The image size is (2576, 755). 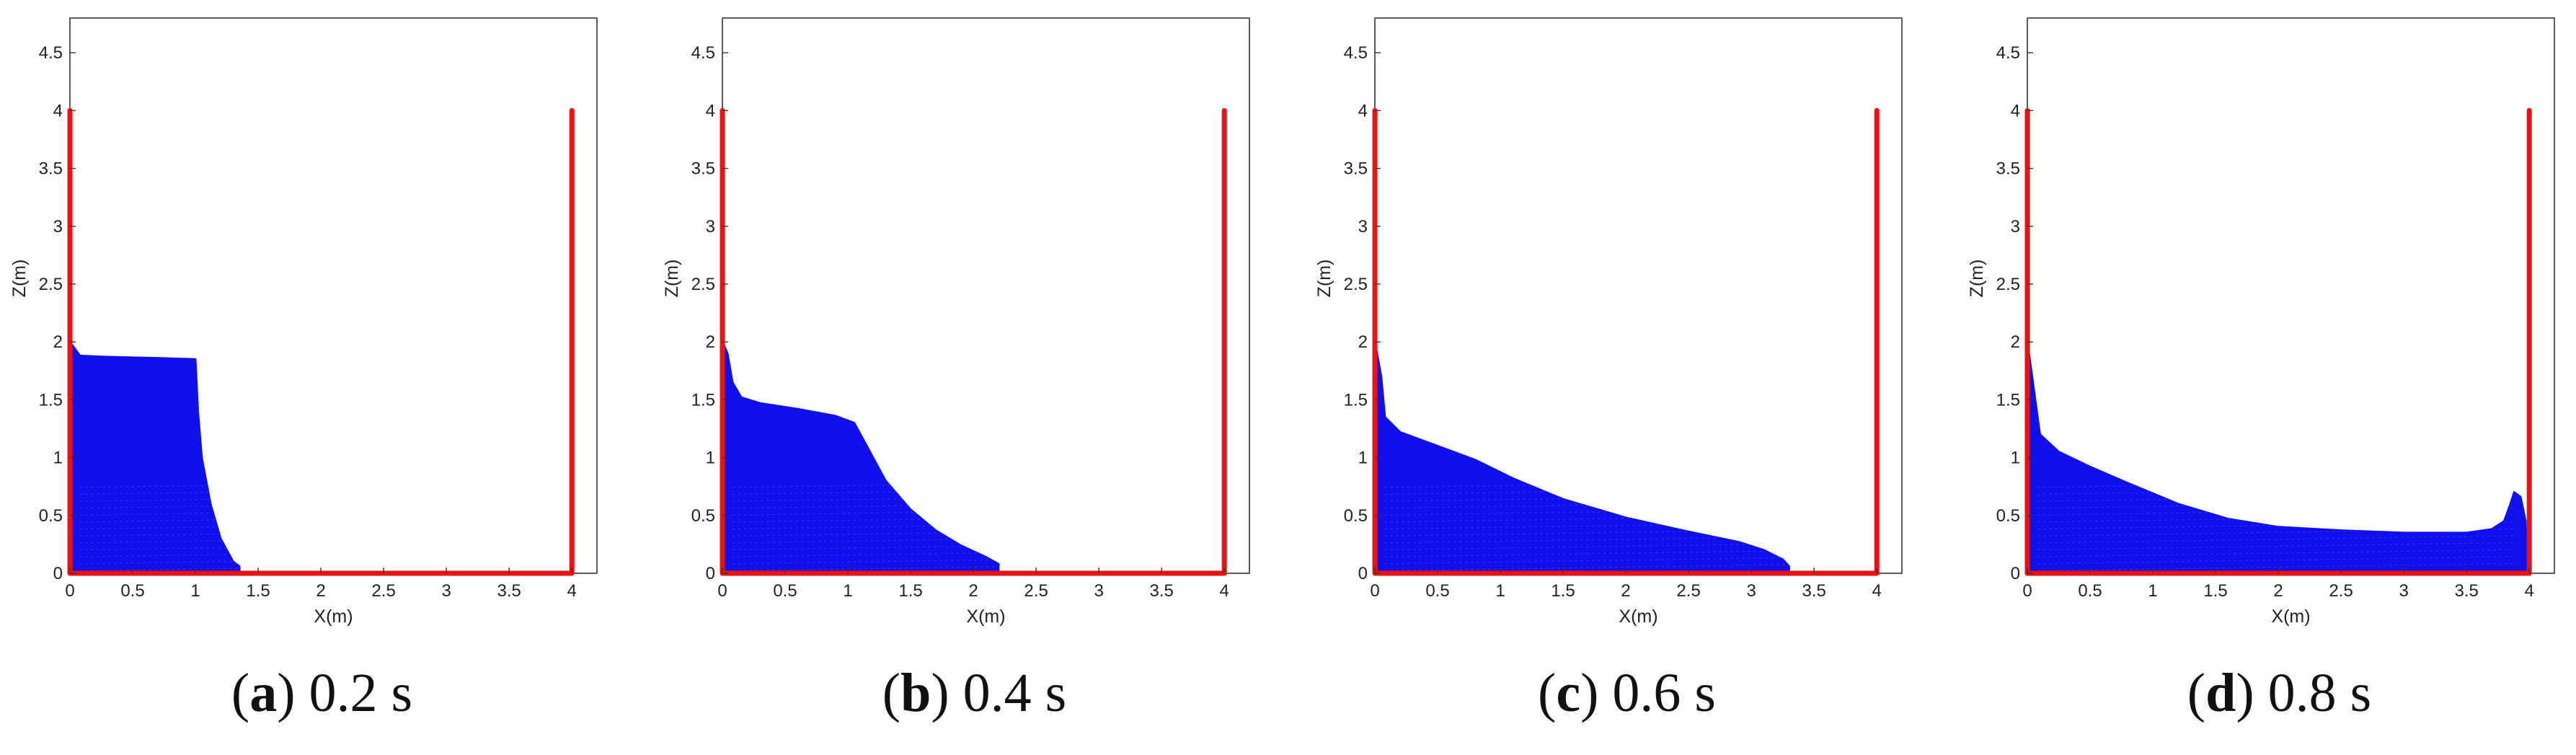 I want to click on caption-d: (d) 0.8 s, so click(x=2279, y=693).